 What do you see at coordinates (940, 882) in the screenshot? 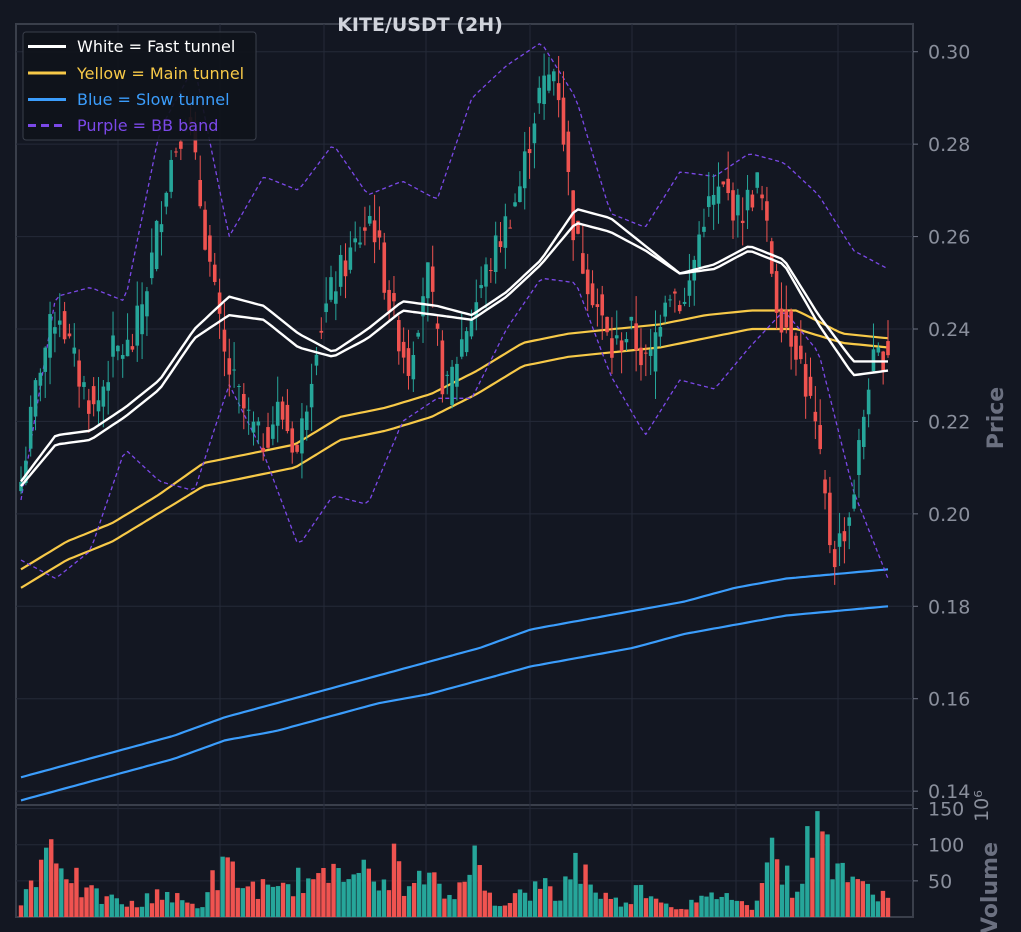
I see `volume-tick-0: 50` at bounding box center [940, 882].